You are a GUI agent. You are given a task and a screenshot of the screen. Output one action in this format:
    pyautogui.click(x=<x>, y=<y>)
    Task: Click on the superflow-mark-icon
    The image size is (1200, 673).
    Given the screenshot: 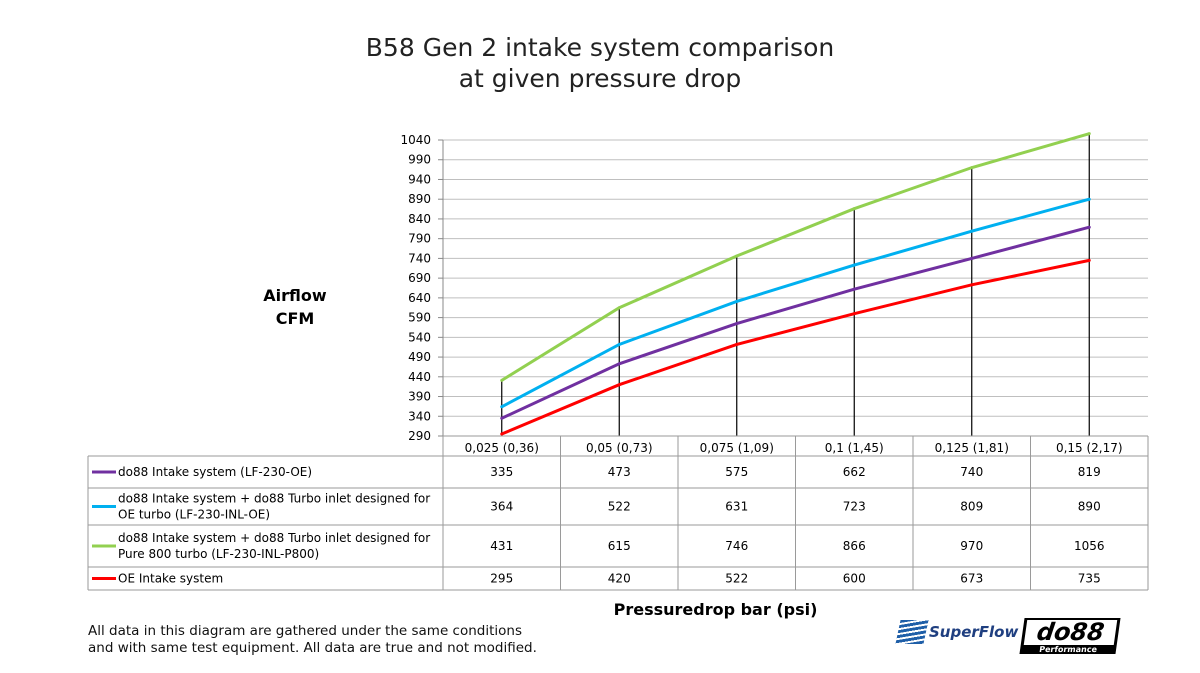 What is the action you would take?
    pyautogui.click(x=912, y=632)
    